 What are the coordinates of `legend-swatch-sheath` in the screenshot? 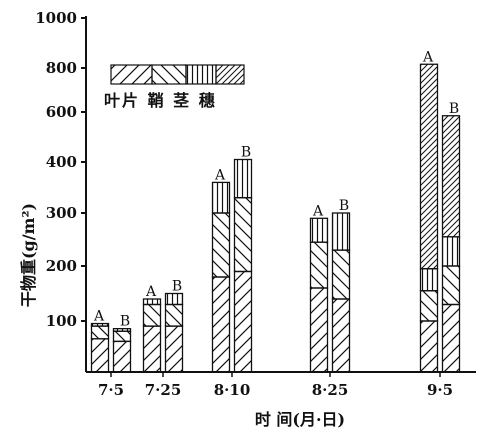 It's located at (169, 74).